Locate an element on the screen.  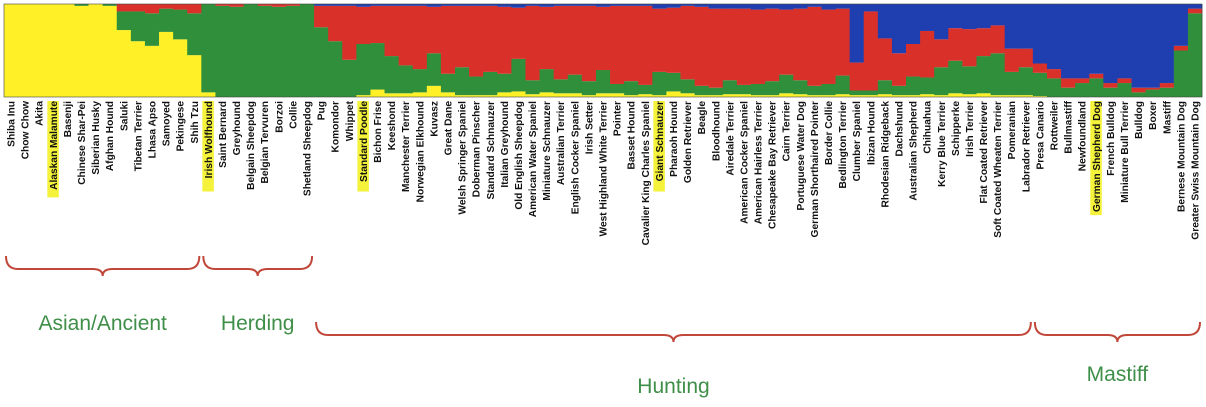
breed-label-group: Chinese Shar-Pei is located at coordinates (82, 143).